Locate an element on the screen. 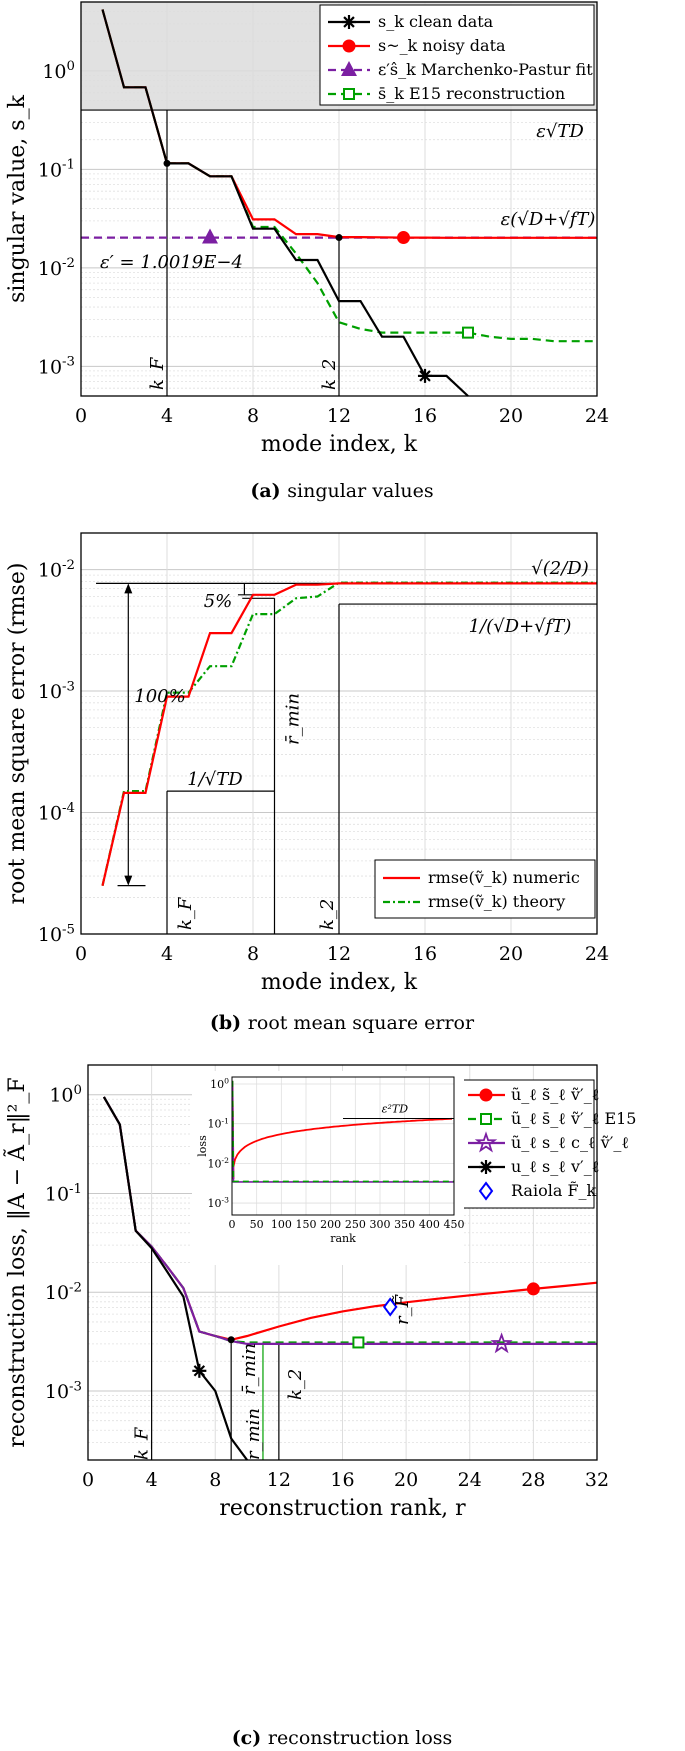 The height and width of the screenshot is (1751, 685). inset-y-tick: 10⁻³ is located at coordinates (219, 1203).